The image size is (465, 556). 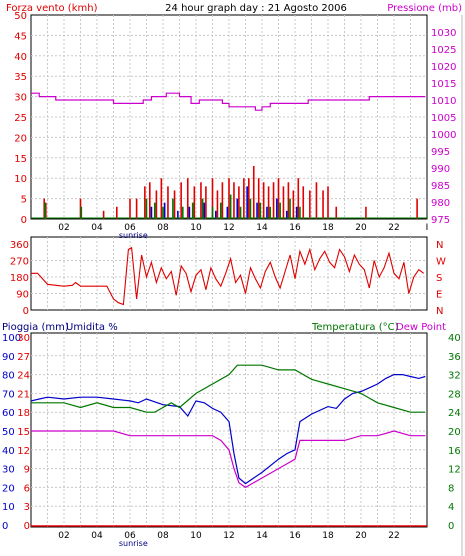 What do you see at coordinates (19, 262) in the screenshot?
I see `direction-tick-label: 270` at bounding box center [19, 262].